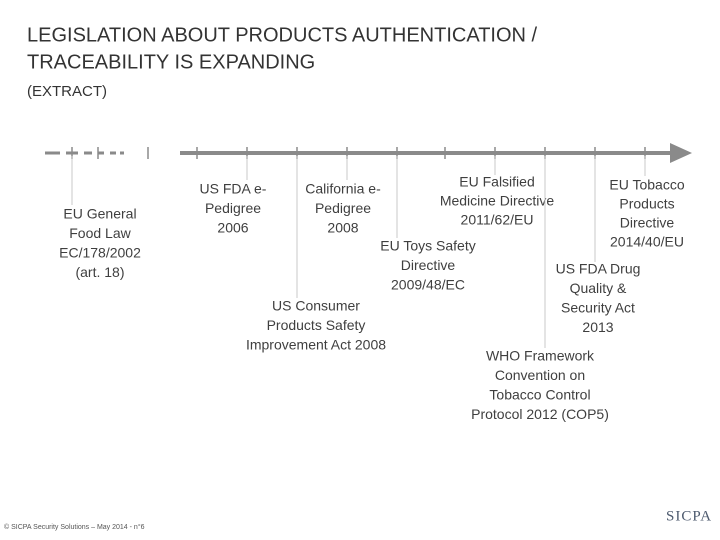 The height and width of the screenshot is (540, 720). Describe the element at coordinates (646, 204) in the screenshot. I see `event-label: Products` at that location.